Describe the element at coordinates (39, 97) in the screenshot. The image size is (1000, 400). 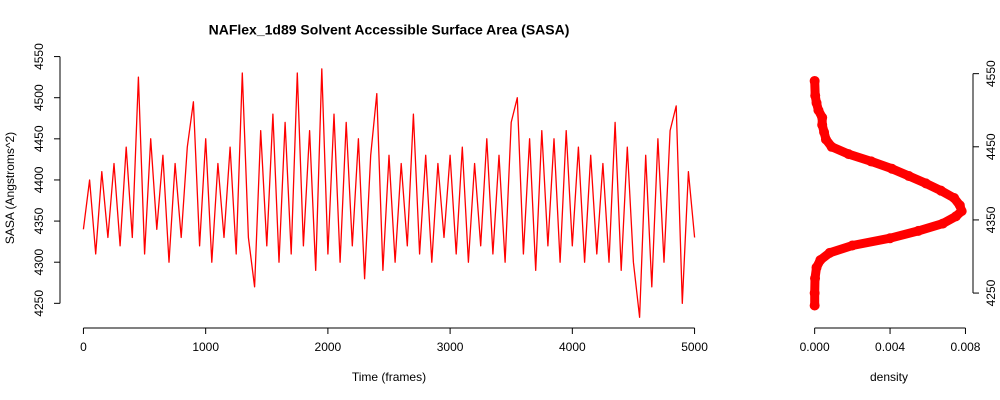
I see `y-tick-label: 4500` at that location.